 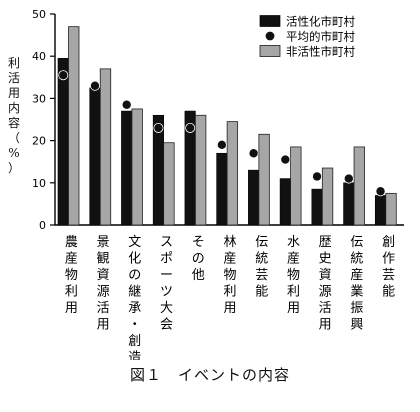 What do you see at coordinates (13, 93) in the screenshot?
I see `y-axis-label-char: 用` at bounding box center [13, 93].